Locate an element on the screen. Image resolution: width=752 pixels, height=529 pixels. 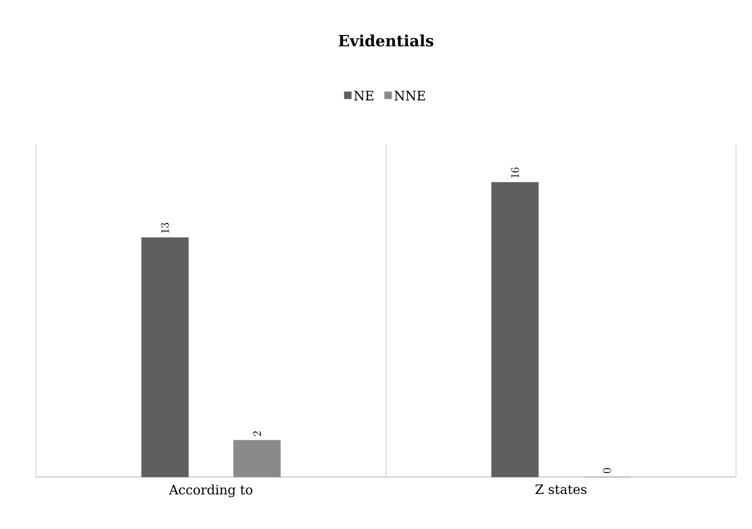
data-label: 2 is located at coordinates (256, 433).